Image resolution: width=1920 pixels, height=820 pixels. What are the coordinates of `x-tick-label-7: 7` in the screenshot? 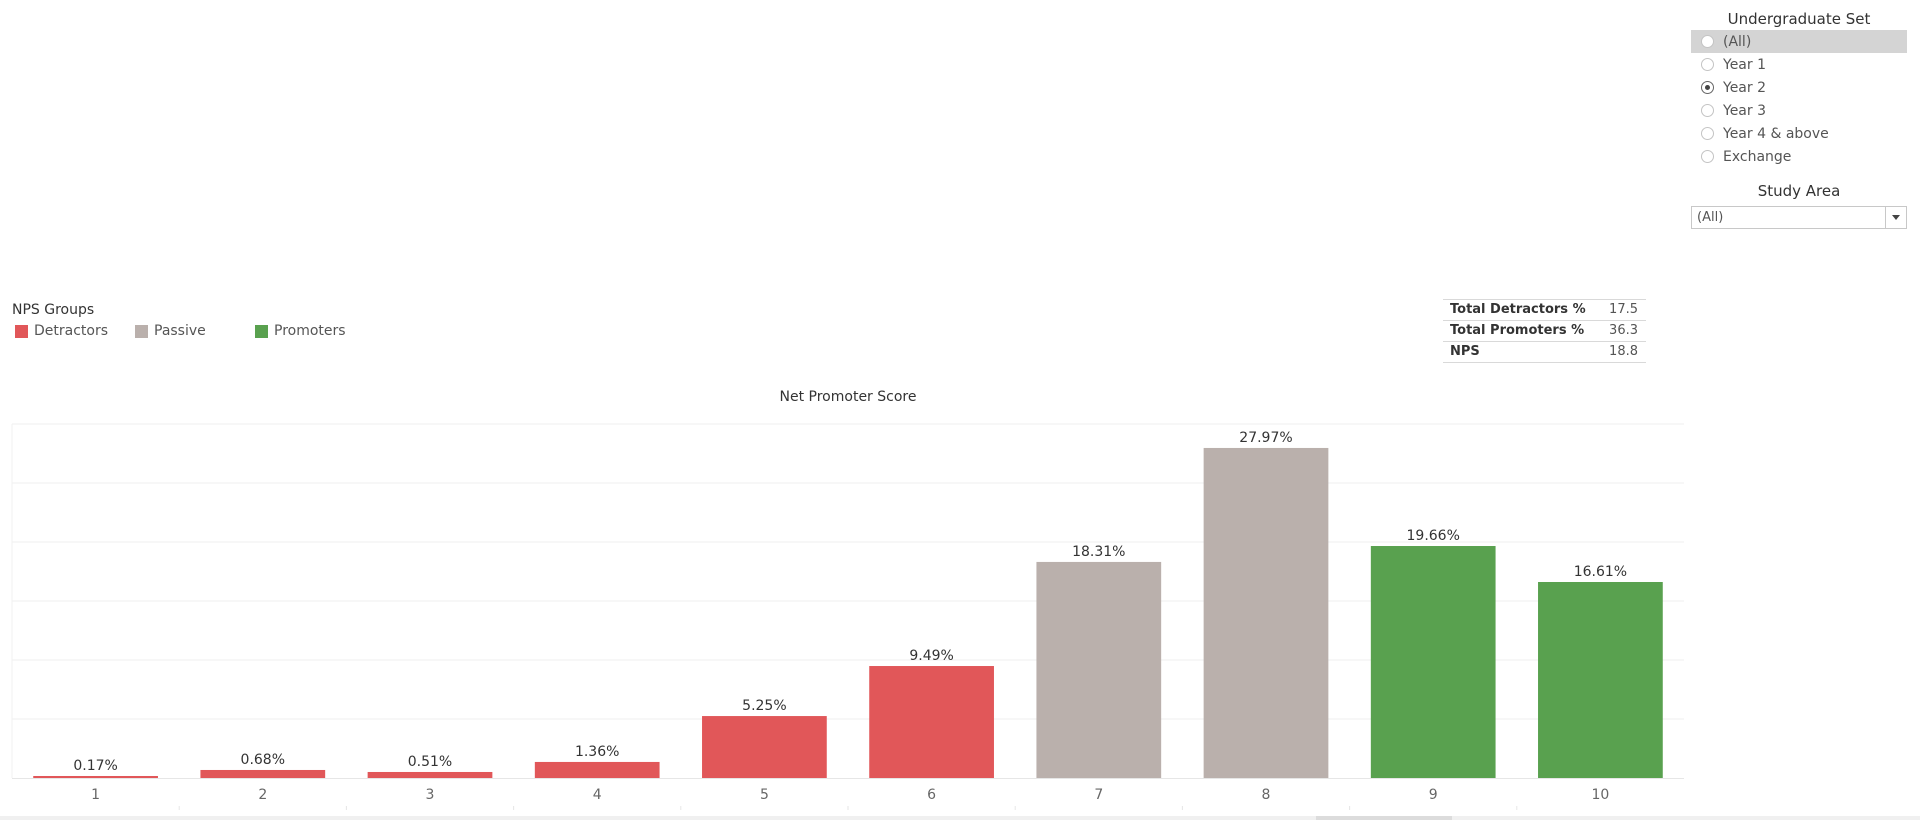 It's located at (1098, 795).